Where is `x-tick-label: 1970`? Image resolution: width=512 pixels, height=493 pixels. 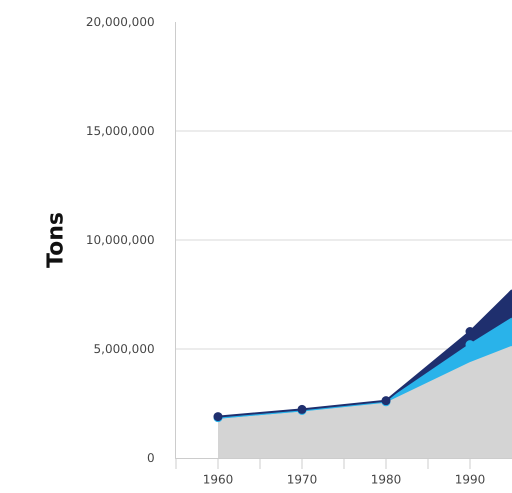 x-tick-label: 1970 is located at coordinates (302, 479).